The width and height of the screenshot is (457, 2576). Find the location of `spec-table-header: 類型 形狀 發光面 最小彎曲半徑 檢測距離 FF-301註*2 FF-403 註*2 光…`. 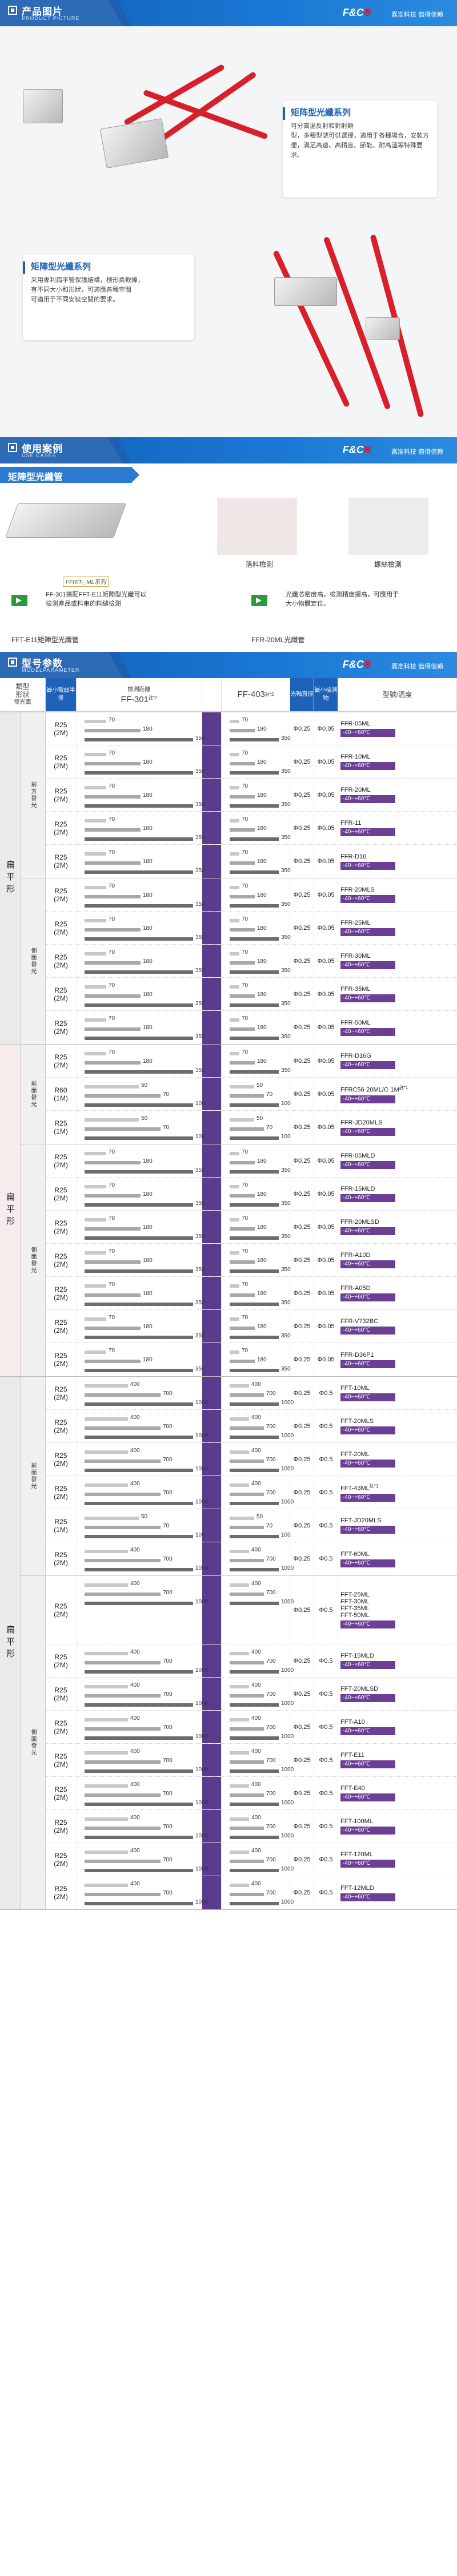

spec-table-header: 類型 形狀 發光面 最小彎曲半徑 檢測距離 FF-301註*2 FF-403 註*2 光… is located at coordinates (228, 695).